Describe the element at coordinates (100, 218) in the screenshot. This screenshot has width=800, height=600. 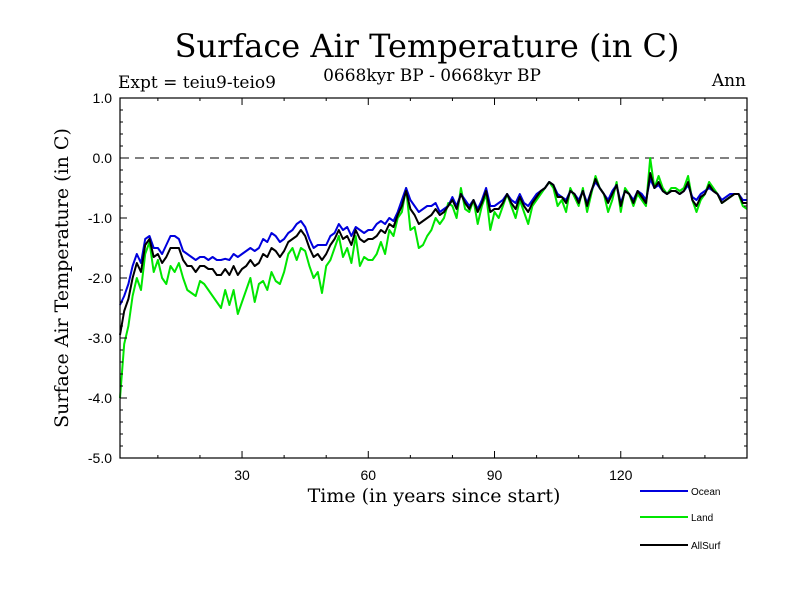
I see `y-tick-label: -1.0` at that location.